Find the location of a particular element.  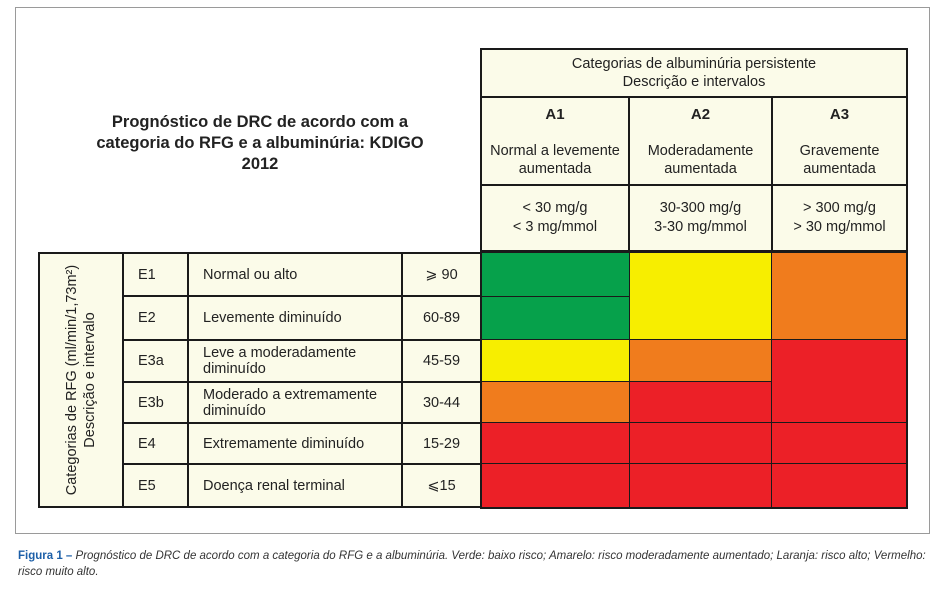

risk-cell-e5-a2 is located at coordinates (700, 485).